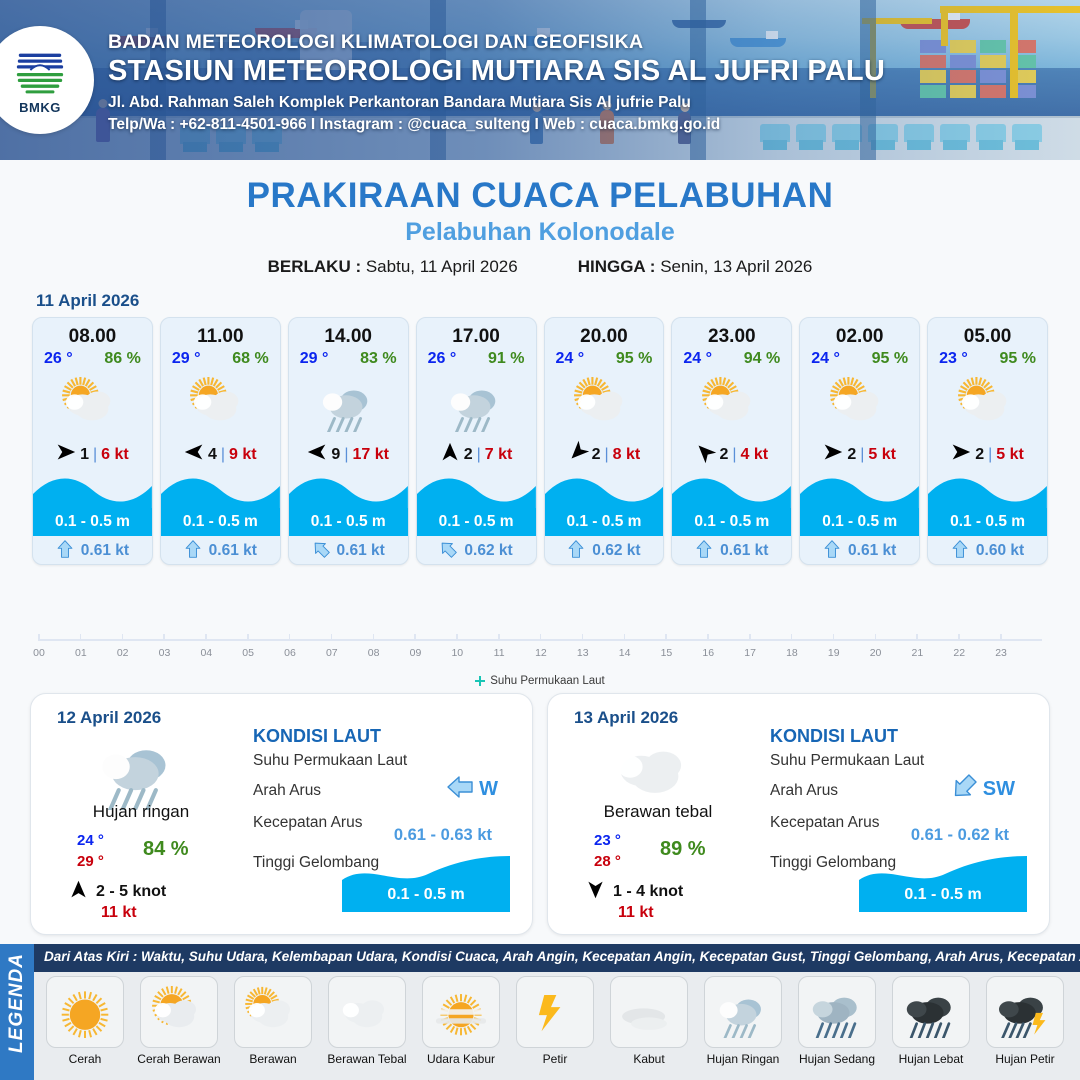 The height and width of the screenshot is (1080, 1080). I want to click on chart-tick-label: 09, so click(415, 653).